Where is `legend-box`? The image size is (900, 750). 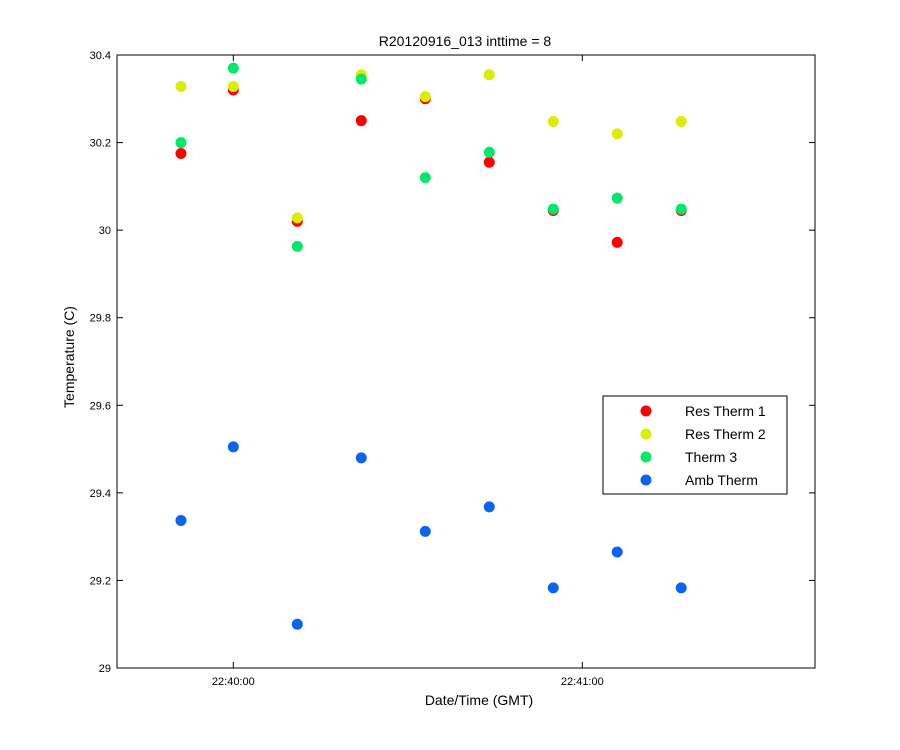
legend-box is located at coordinates (695, 445).